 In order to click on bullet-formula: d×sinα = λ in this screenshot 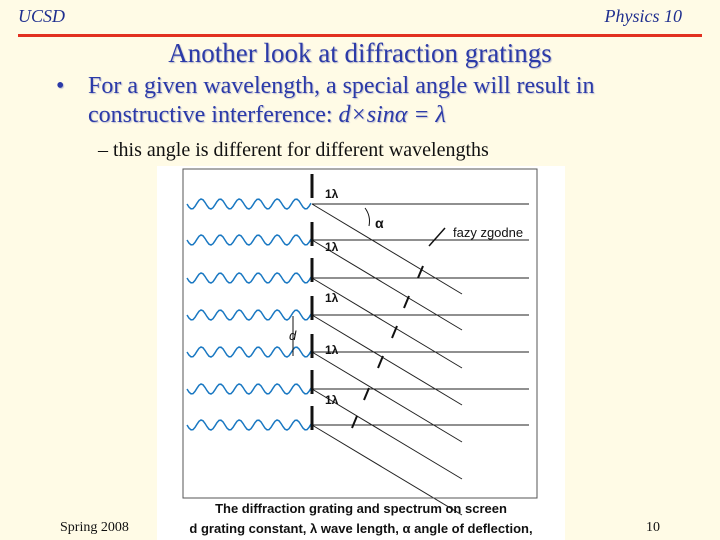, I will do `click(392, 115)`.